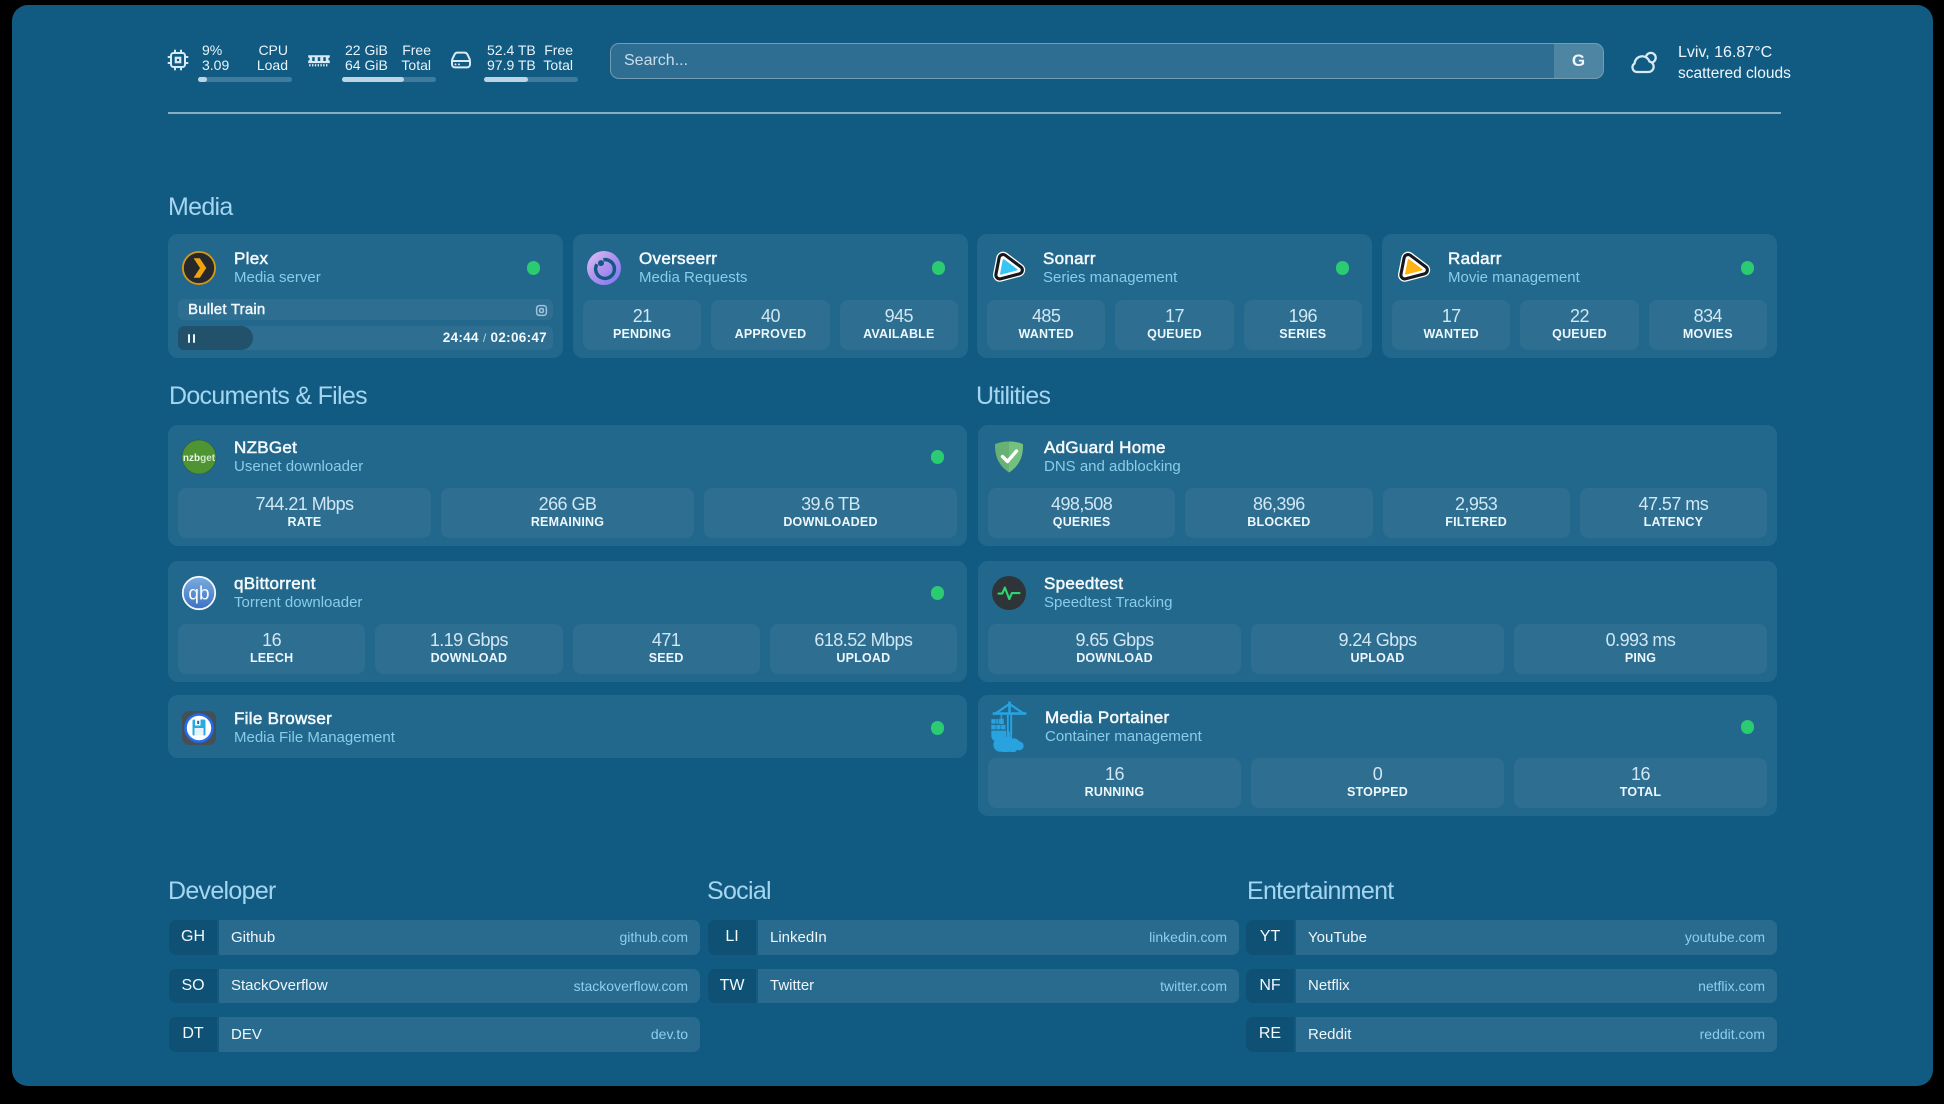  Describe the element at coordinates (199, 458) in the screenshot. I see `svg-text: nzbget` at that location.